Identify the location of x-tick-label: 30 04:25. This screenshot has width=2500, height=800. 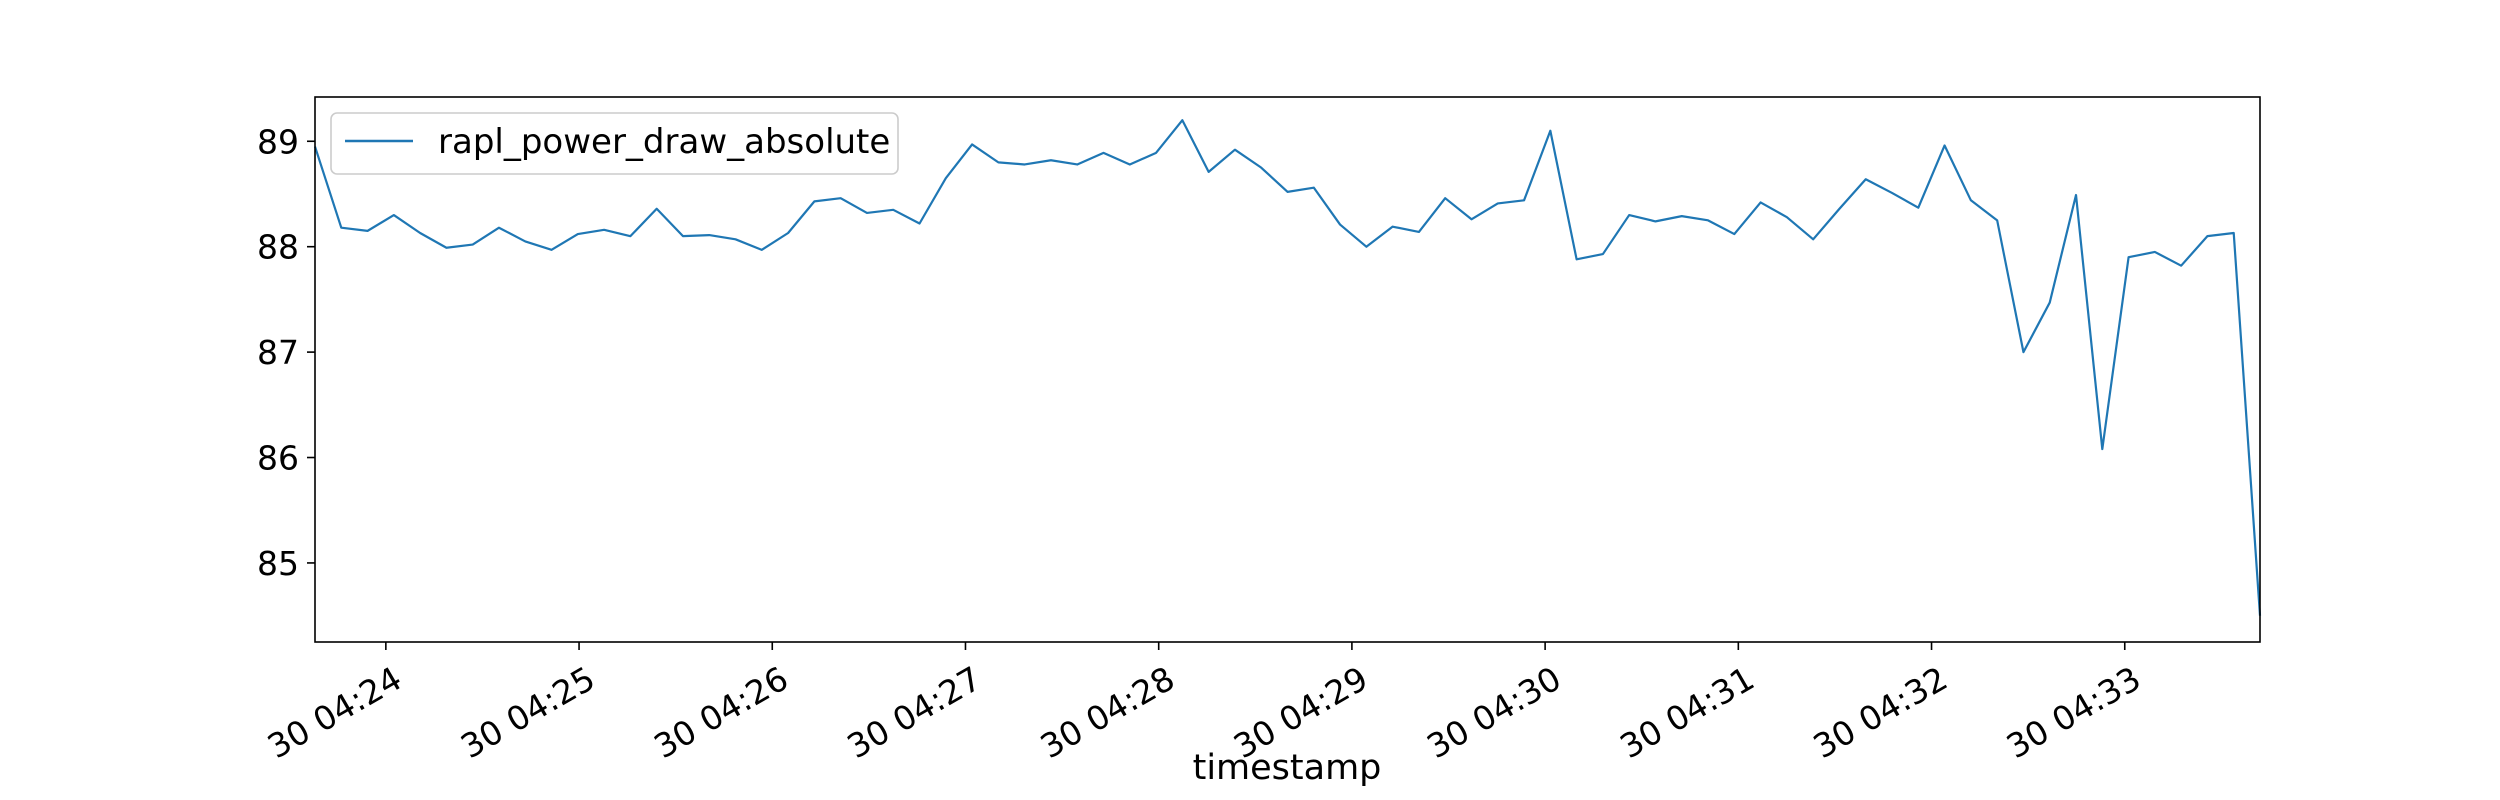
(527, 713).